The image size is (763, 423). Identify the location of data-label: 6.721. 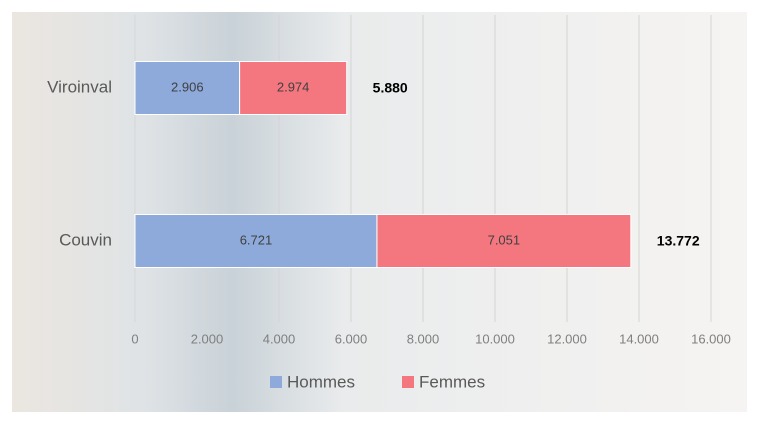
(256, 239).